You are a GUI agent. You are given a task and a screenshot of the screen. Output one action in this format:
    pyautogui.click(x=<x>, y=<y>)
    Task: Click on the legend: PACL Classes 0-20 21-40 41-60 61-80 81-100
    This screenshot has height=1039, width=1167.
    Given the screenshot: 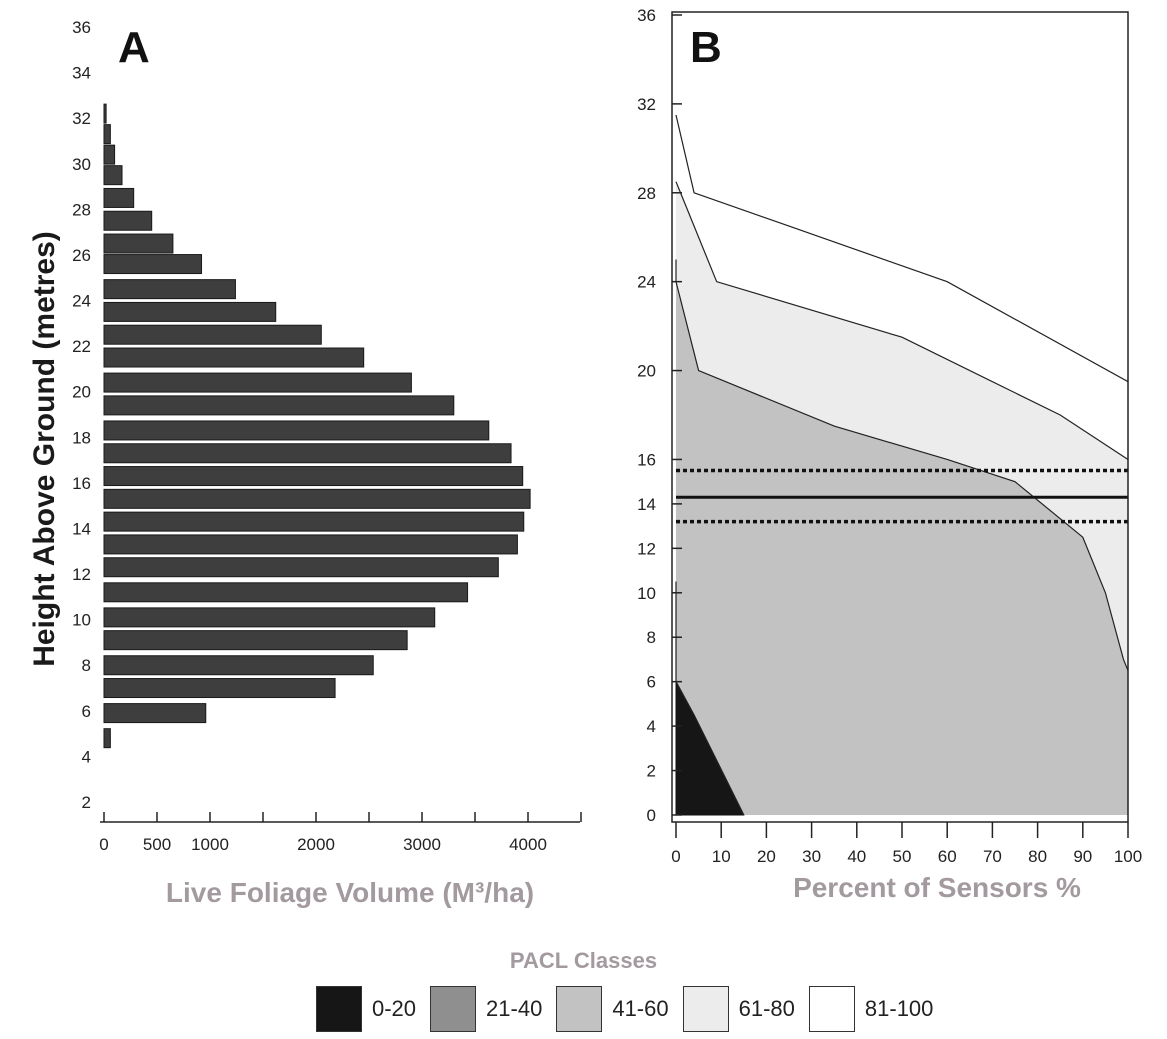 What is the action you would take?
    pyautogui.click(x=583, y=991)
    